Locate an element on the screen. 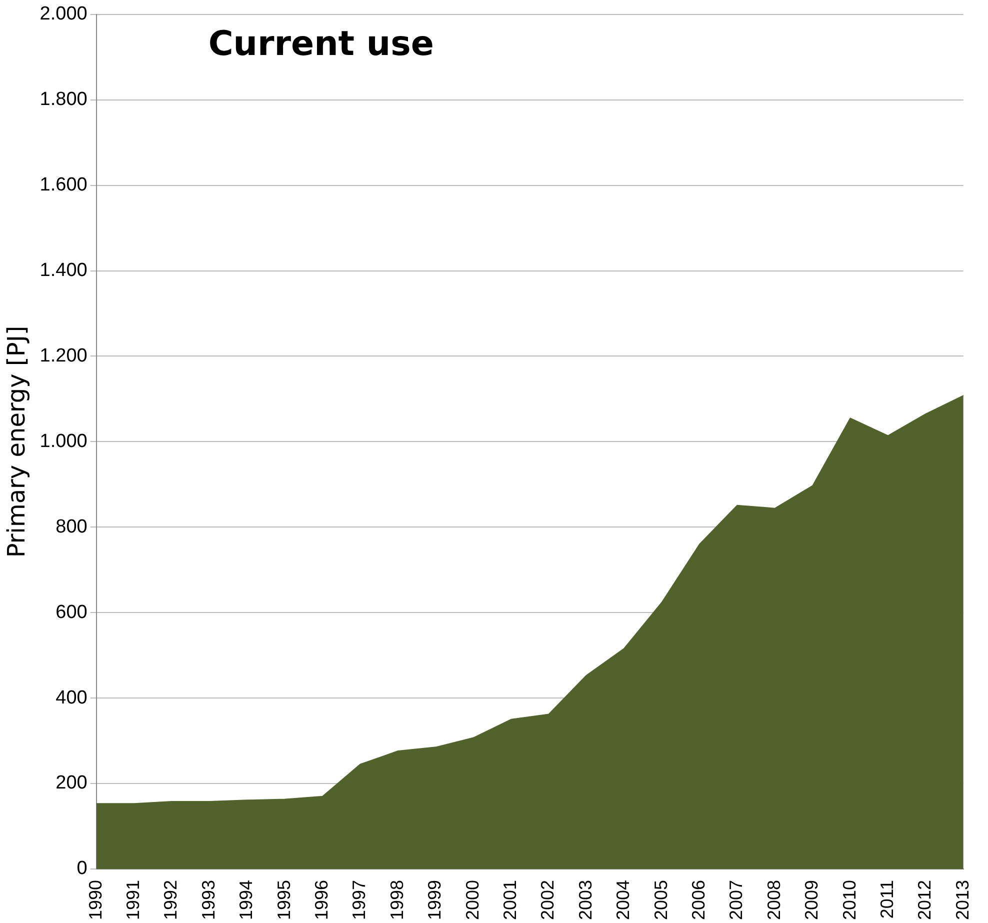 This screenshot has height=923, width=988. y-tick-label: 2.000 is located at coordinates (64, 14).